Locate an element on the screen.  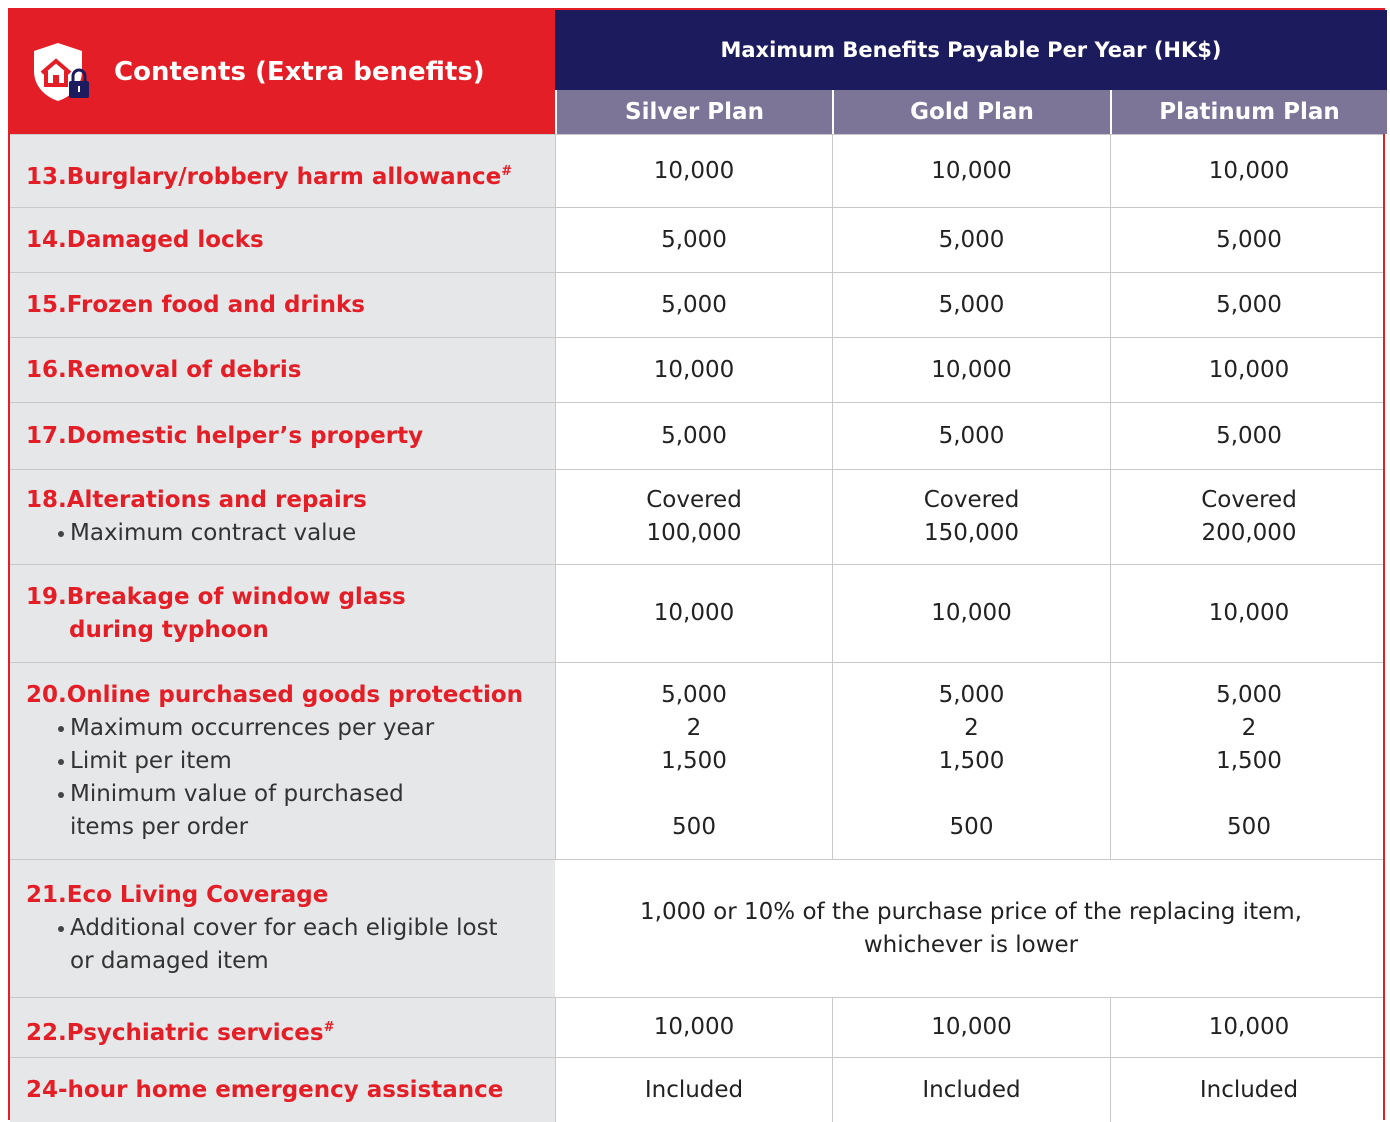
label-line: 16.Removal of debris is located at coordinates (290, 370).